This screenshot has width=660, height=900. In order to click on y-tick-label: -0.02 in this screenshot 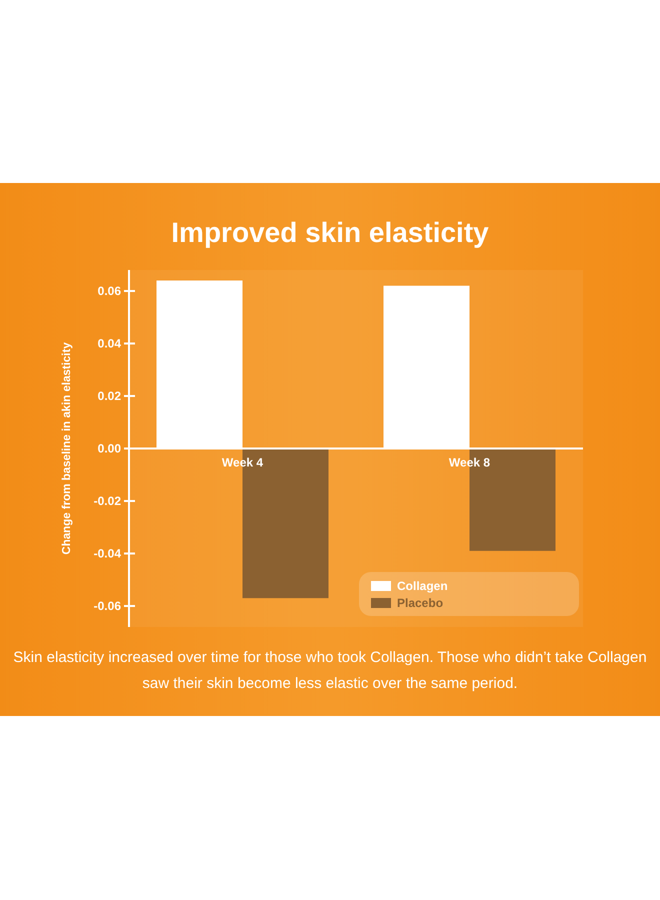, I will do `click(108, 501)`.